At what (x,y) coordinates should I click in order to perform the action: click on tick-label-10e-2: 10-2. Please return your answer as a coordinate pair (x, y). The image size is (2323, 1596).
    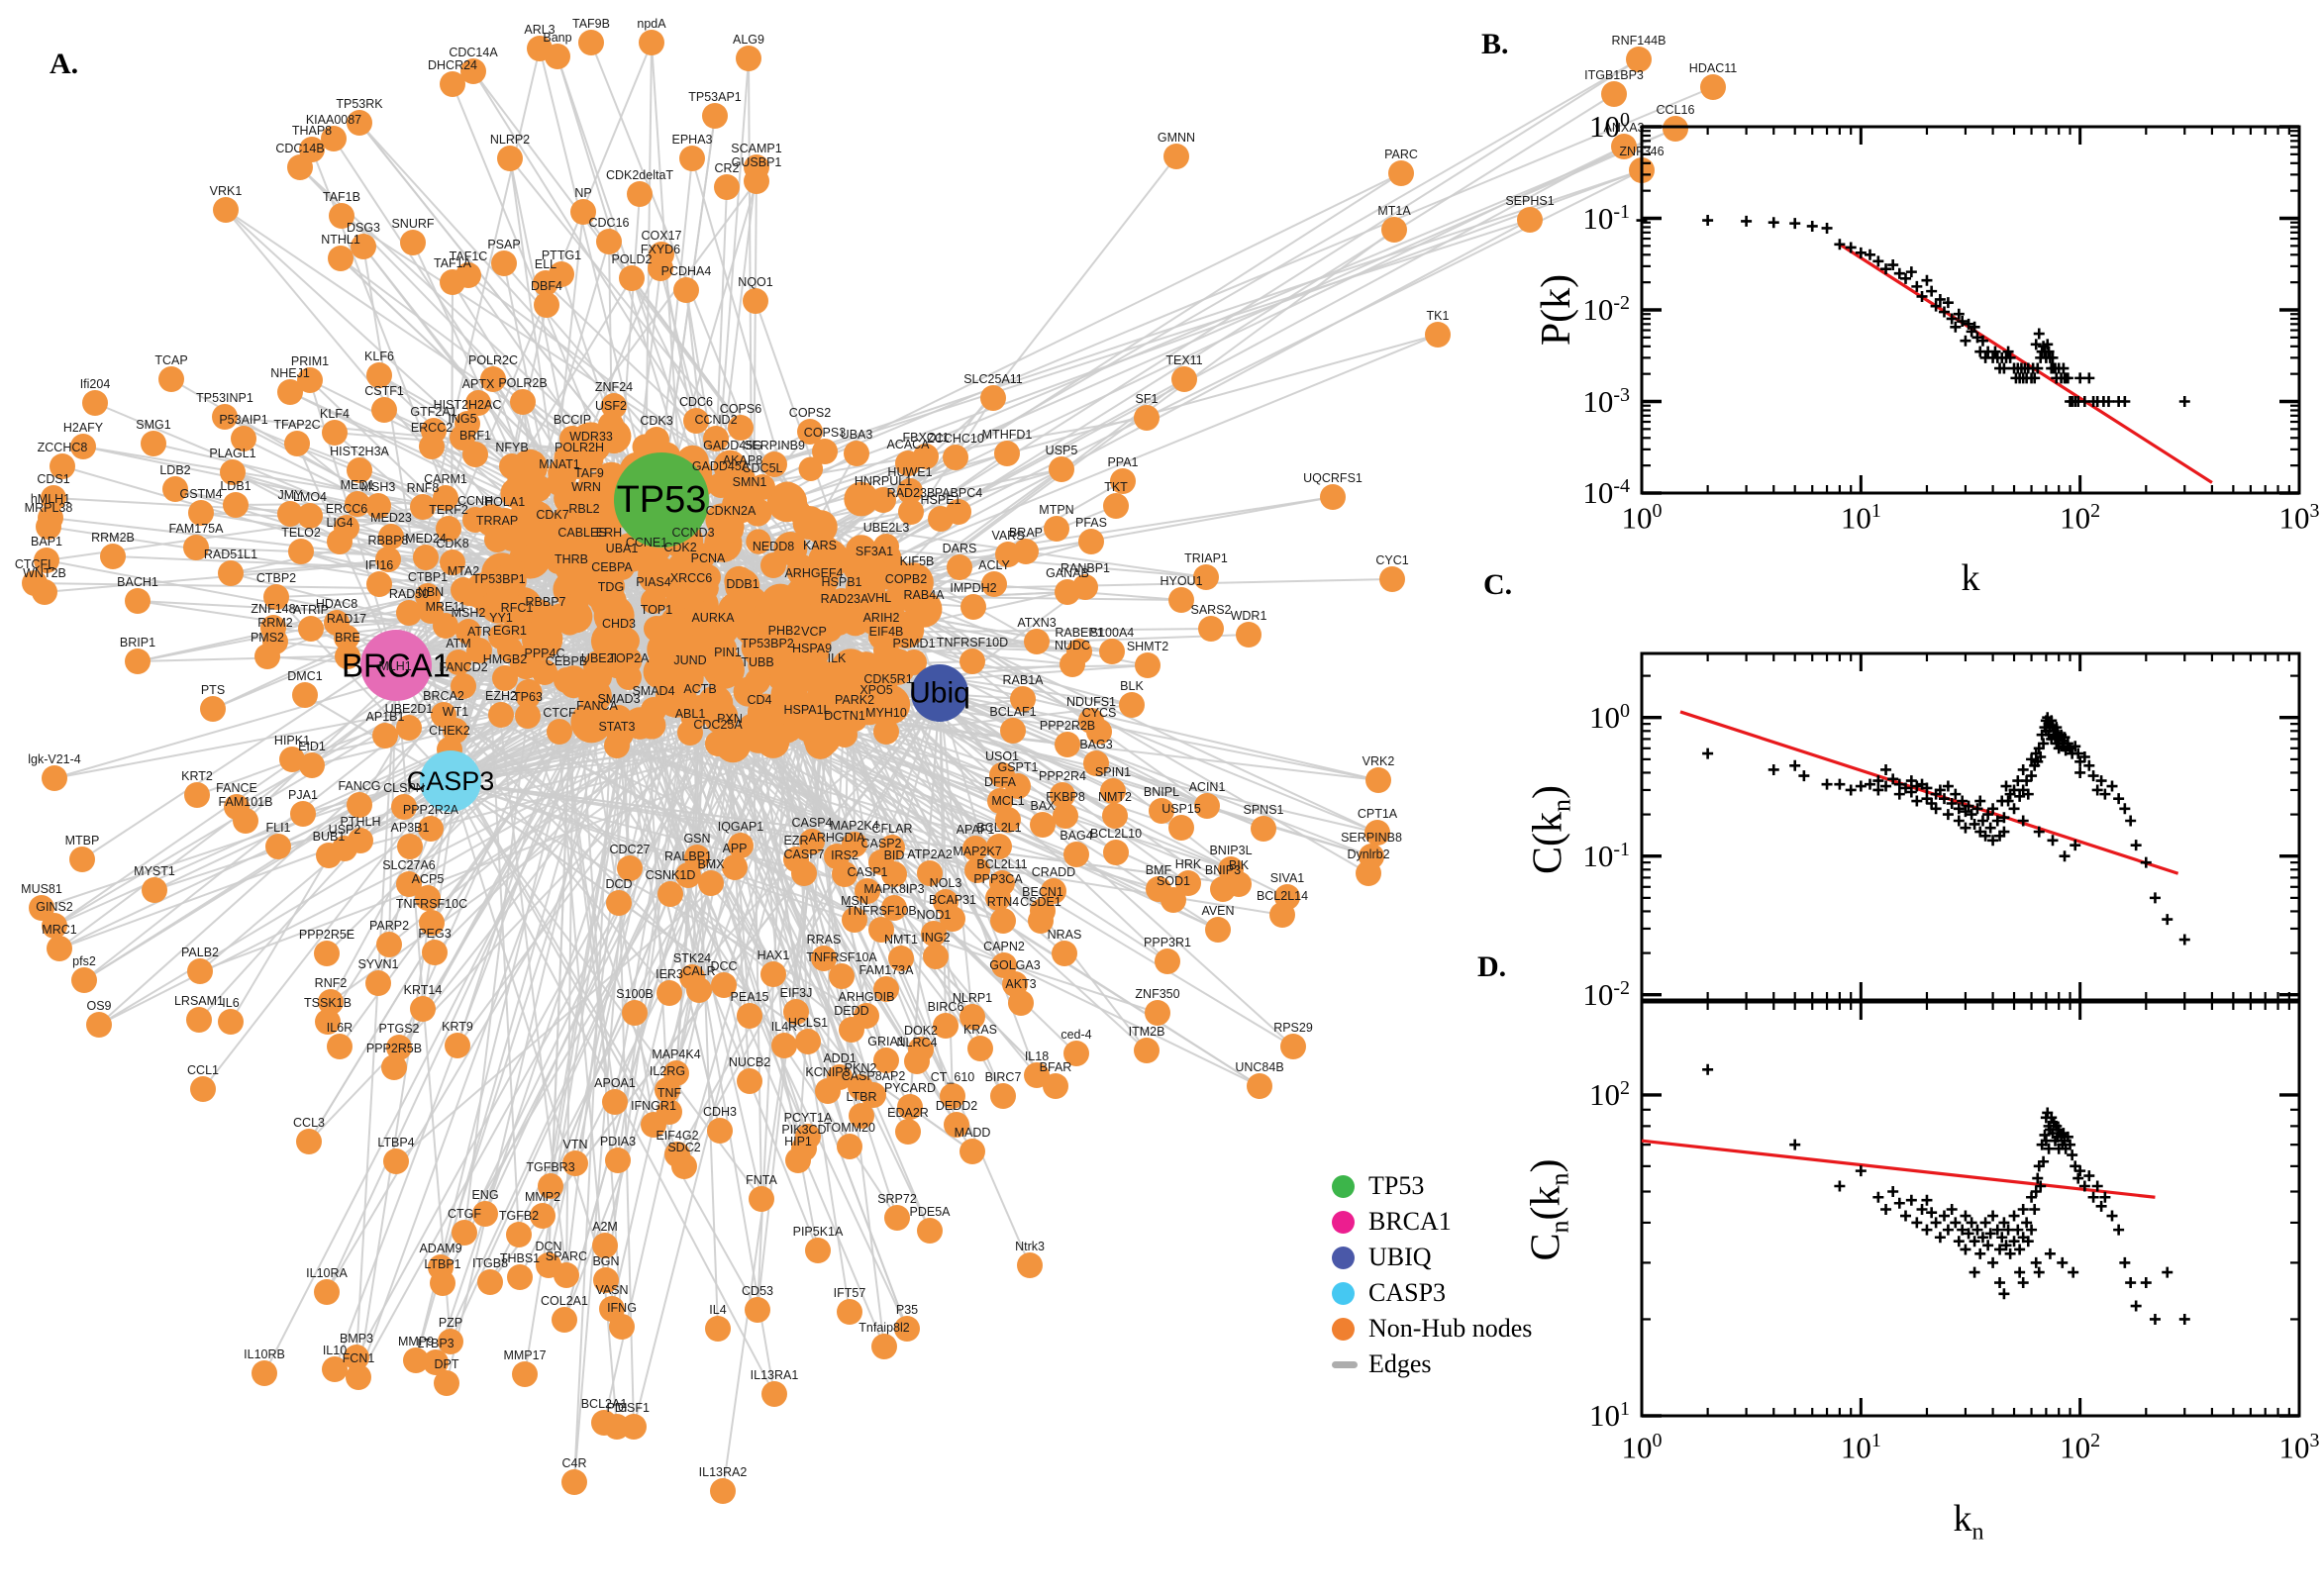
    Looking at the image, I should click on (1606, 309).